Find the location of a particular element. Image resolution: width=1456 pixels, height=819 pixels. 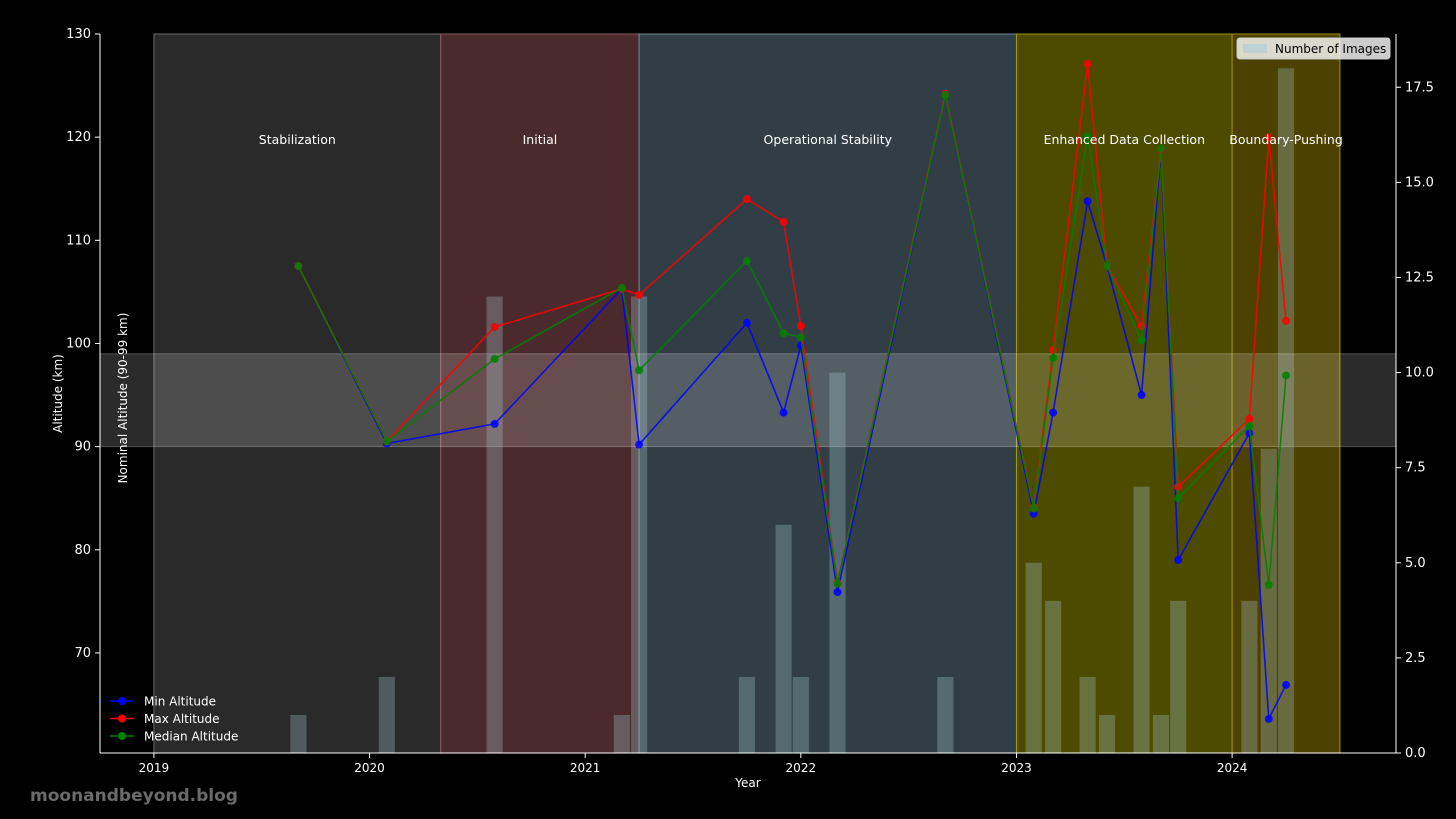

y-tick-label: 130 is located at coordinates (78, 34).